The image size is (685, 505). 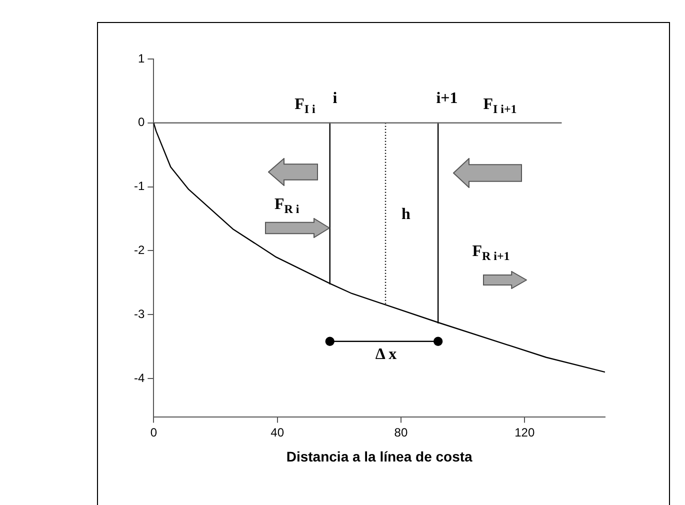 What do you see at coordinates (447, 99) in the screenshot?
I see `annotation: i+1` at bounding box center [447, 99].